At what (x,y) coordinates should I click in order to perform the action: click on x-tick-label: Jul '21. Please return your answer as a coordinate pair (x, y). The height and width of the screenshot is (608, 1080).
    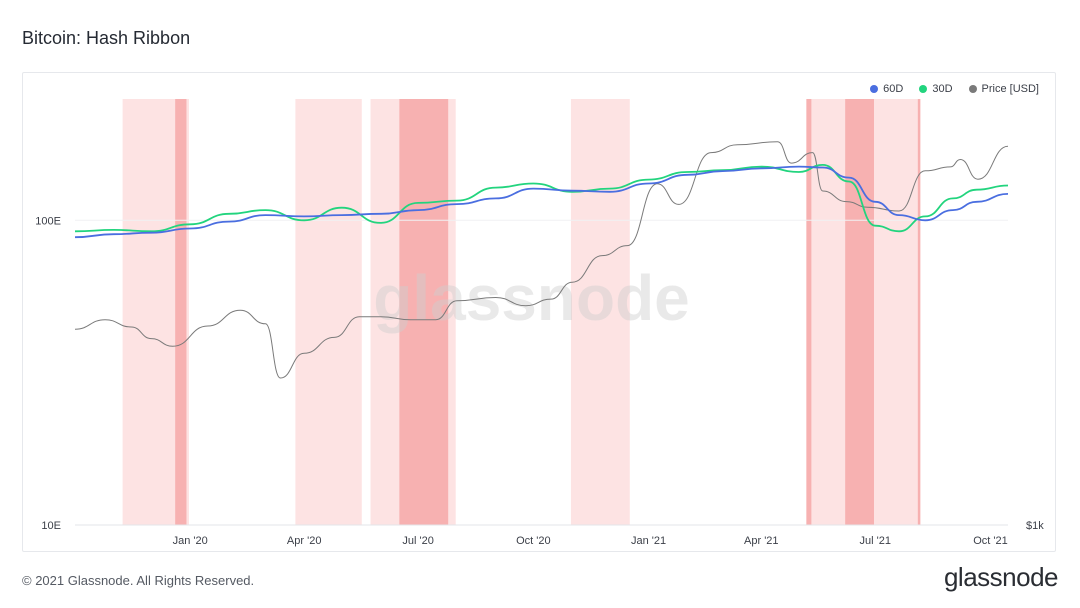
    Looking at the image, I should click on (875, 541).